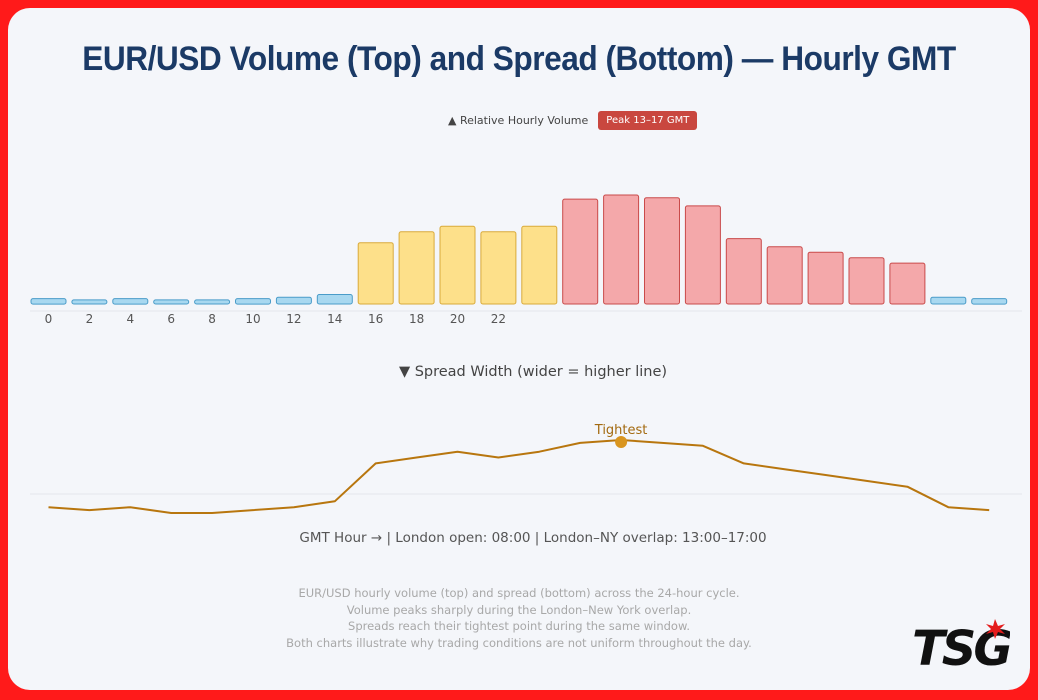 Image resolution: width=1038 pixels, height=700 pixels. I want to click on spread-heading: ▼ Spread Width (wider = higher line), so click(533, 372).